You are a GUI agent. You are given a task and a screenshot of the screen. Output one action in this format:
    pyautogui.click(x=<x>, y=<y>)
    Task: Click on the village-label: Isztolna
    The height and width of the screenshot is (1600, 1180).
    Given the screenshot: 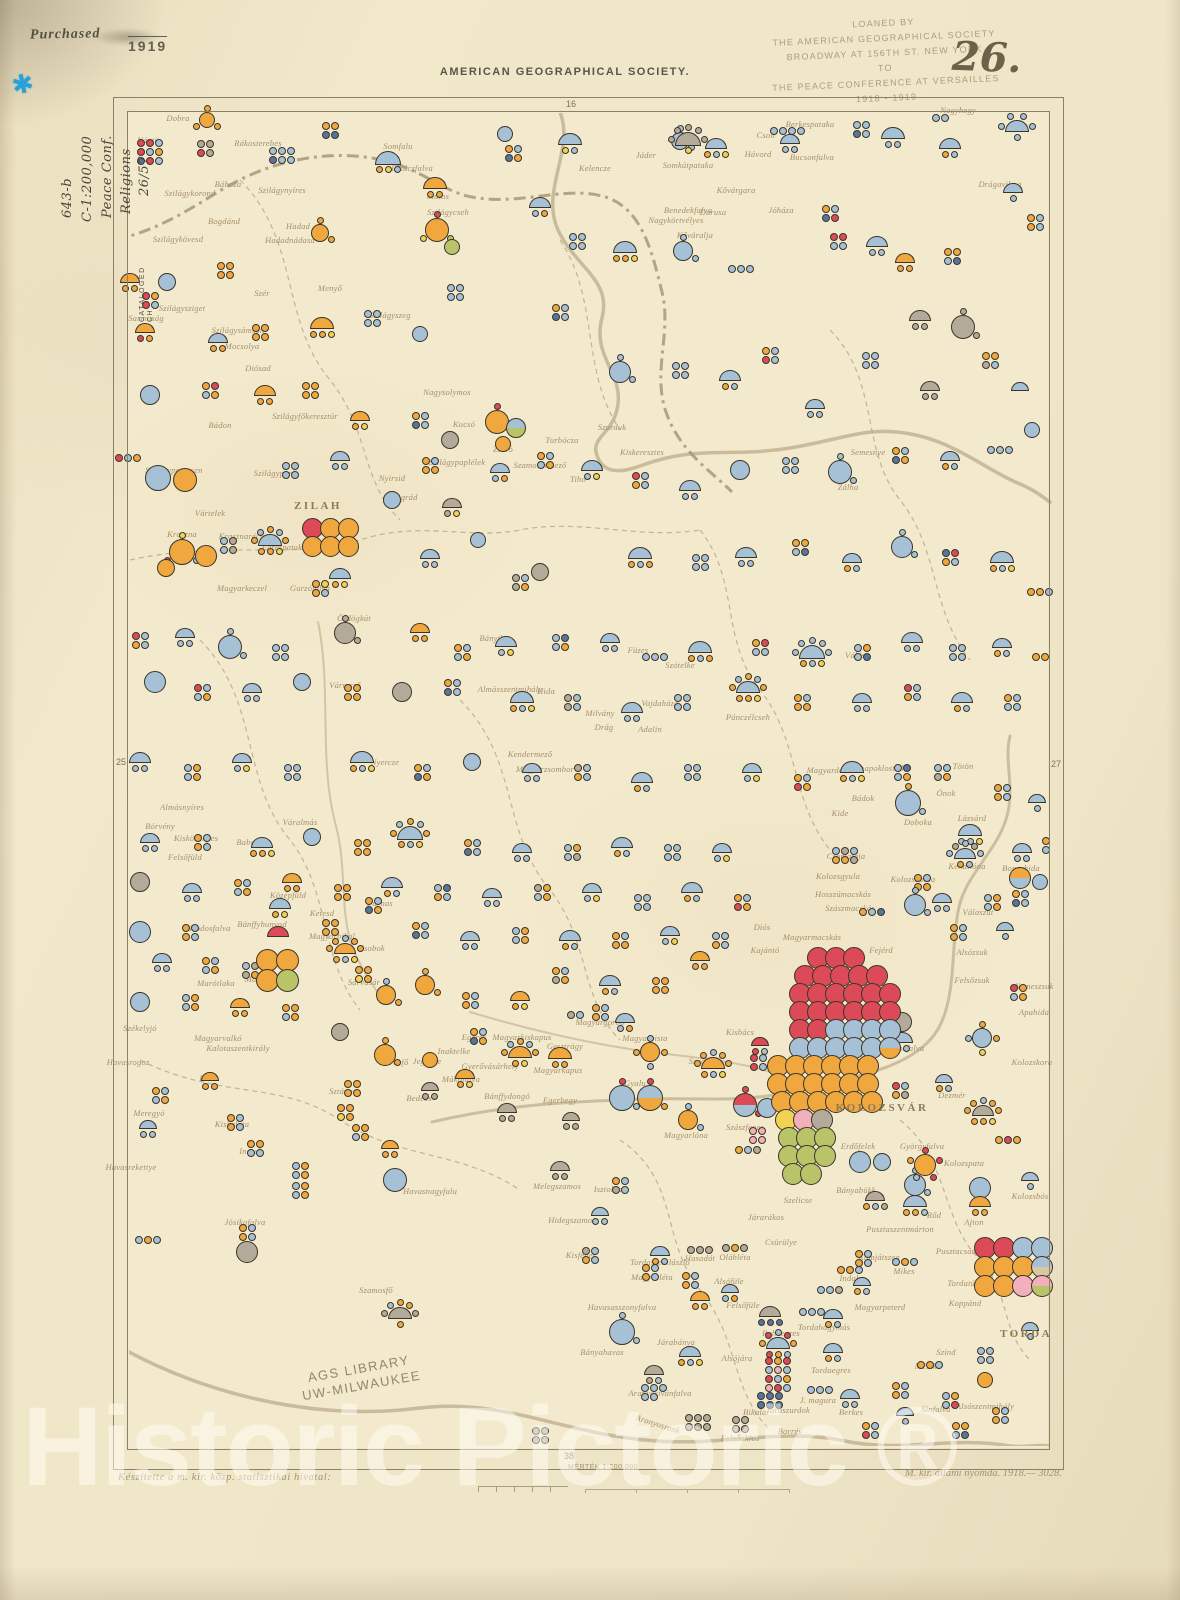 What is the action you would take?
    pyautogui.click(x=608, y=1189)
    